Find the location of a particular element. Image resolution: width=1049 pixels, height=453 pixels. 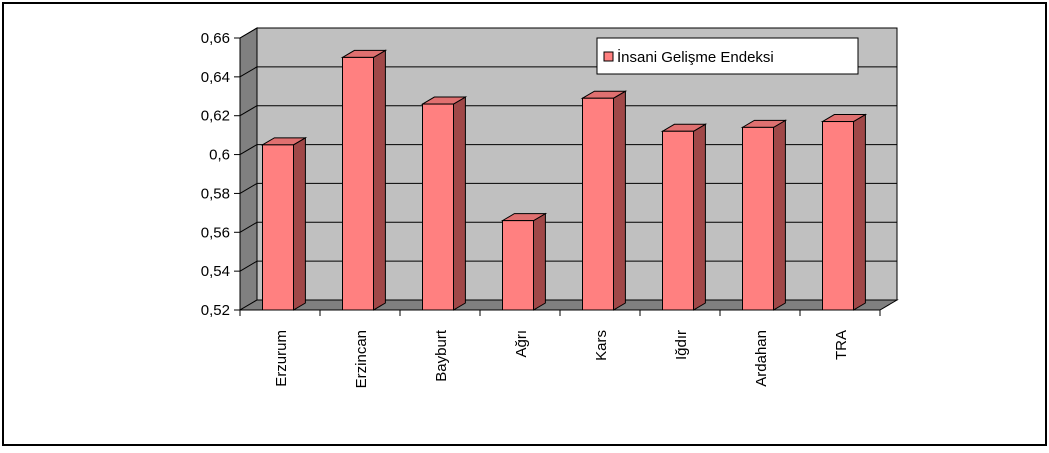

y-tick-label: 0,58 is located at coordinates (215, 193).